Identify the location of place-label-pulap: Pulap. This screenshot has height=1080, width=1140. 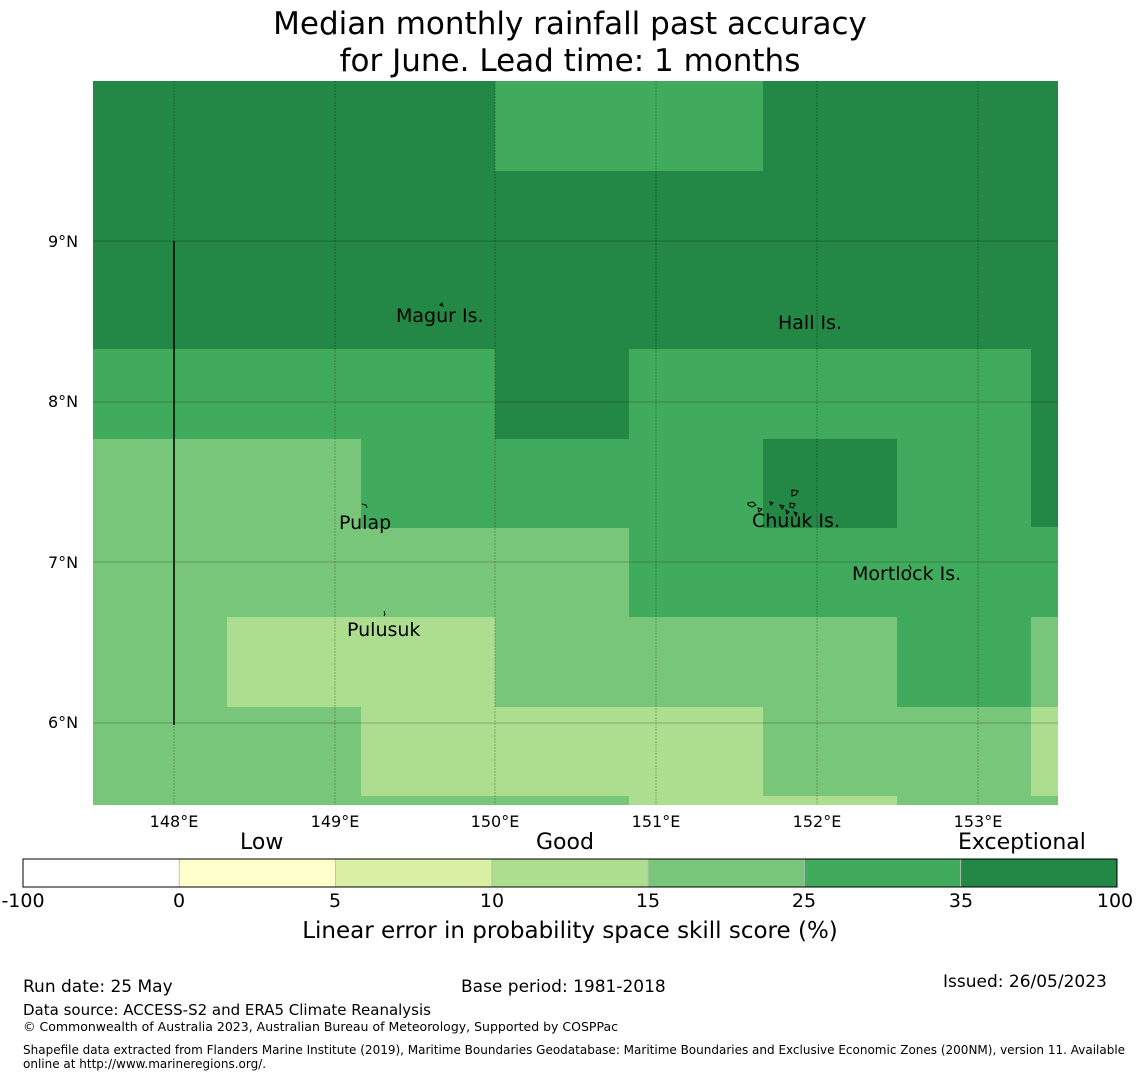
(365, 523).